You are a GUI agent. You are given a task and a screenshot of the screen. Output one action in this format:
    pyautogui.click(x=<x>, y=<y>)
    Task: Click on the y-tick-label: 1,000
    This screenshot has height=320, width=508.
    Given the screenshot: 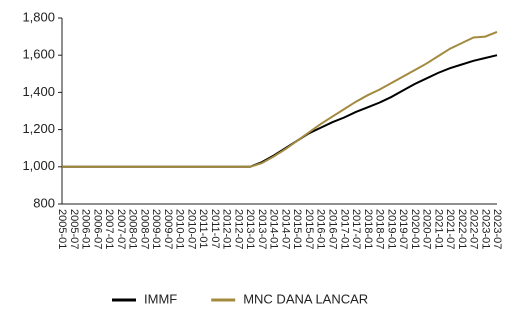 What is the action you would take?
    pyautogui.click(x=38, y=165)
    